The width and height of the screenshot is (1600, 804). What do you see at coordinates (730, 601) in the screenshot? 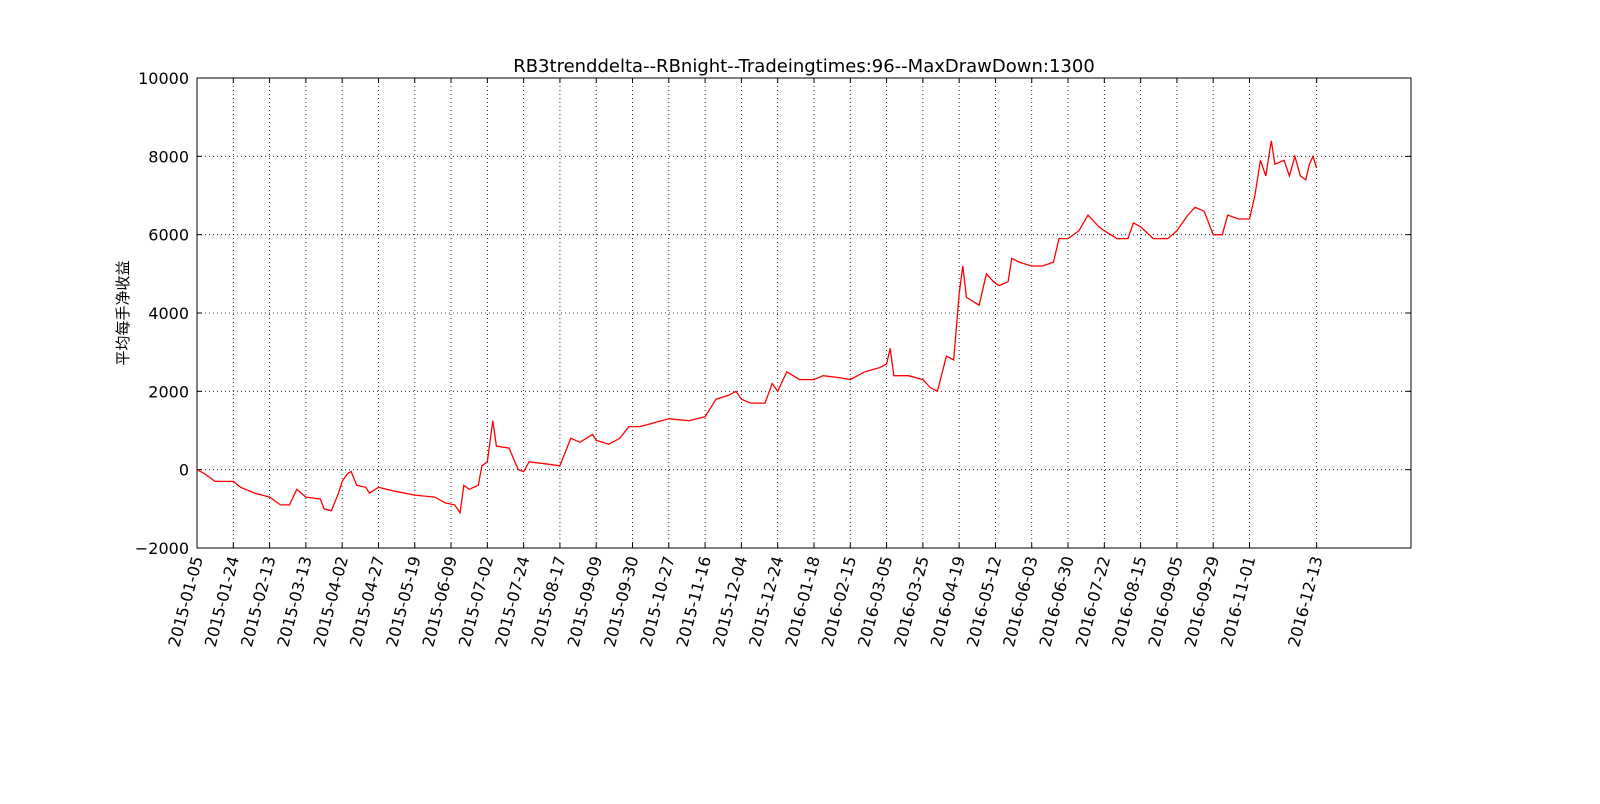
I see `x-tick-label: 2015-12-04` at bounding box center [730, 601].